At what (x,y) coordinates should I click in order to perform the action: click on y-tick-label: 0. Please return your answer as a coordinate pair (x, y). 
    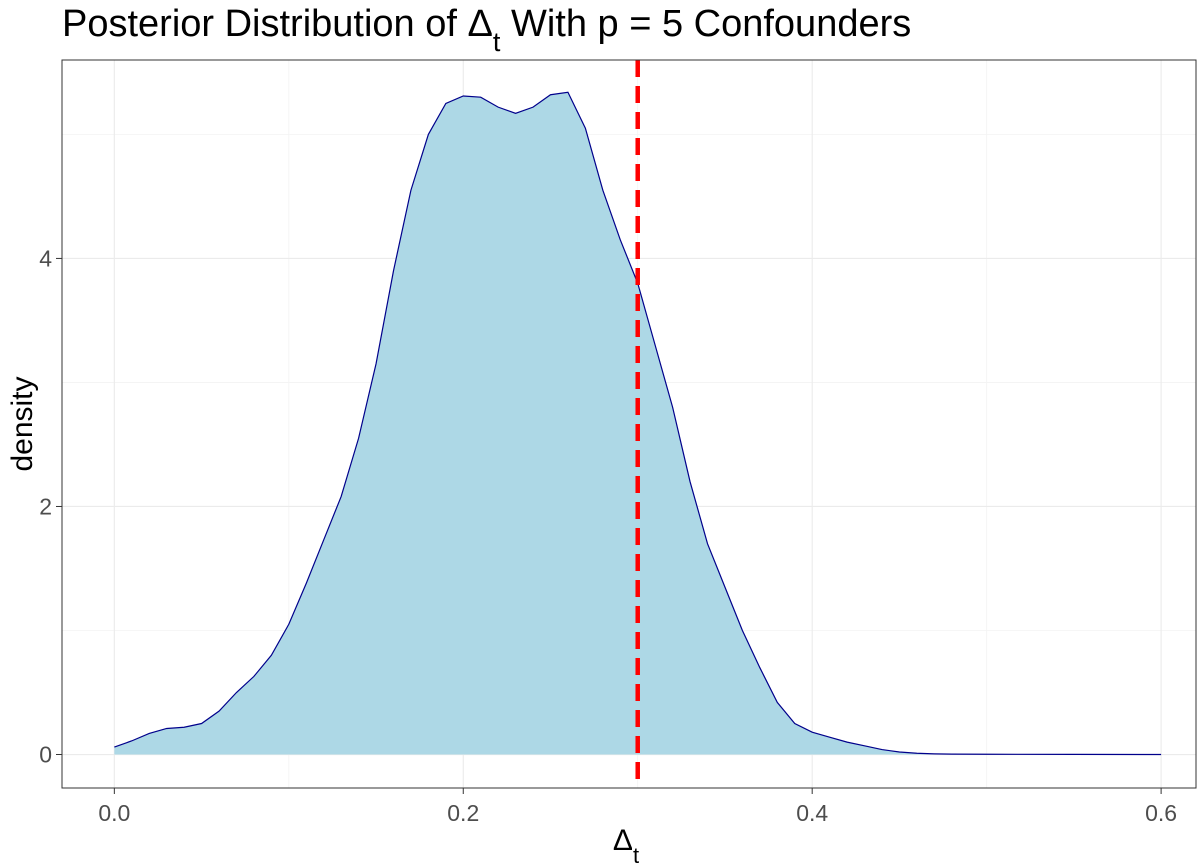
    Looking at the image, I should click on (45, 755).